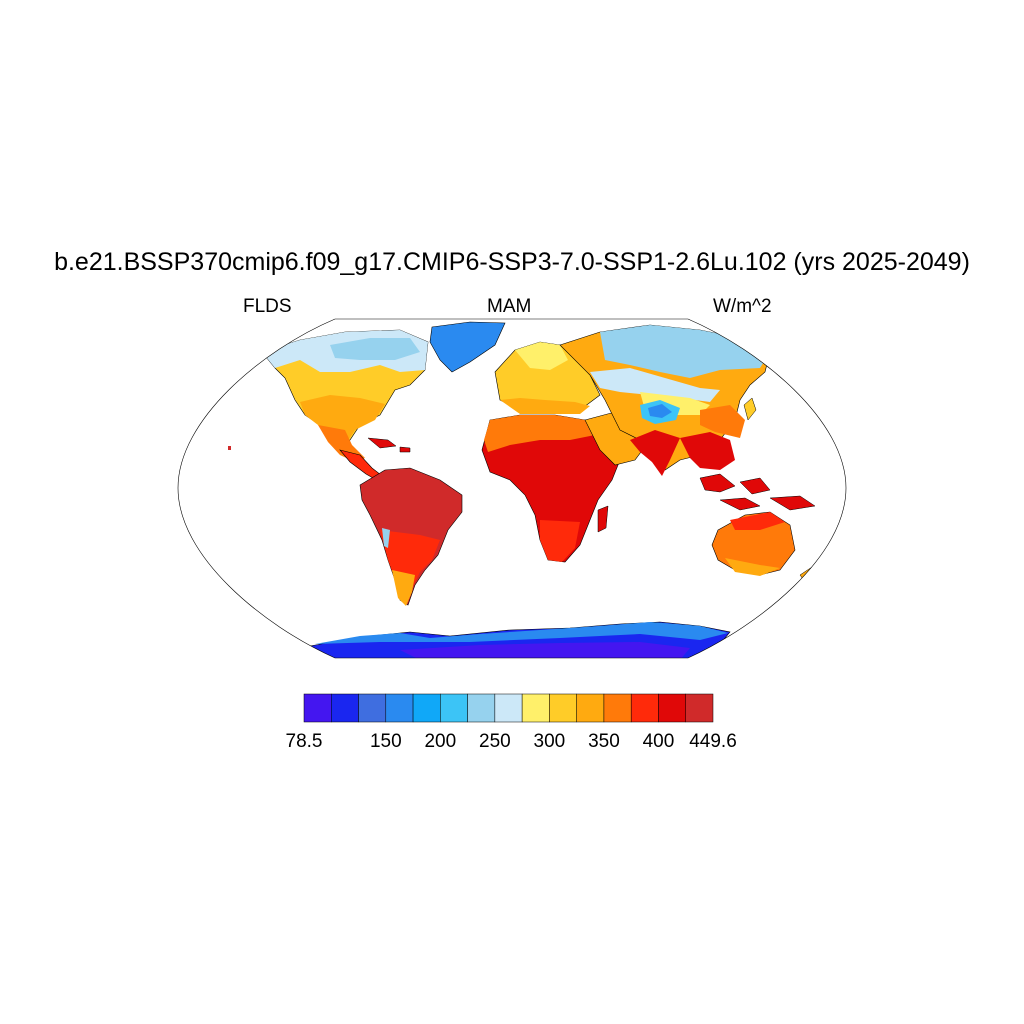  I want to click on caribbean-islands, so click(389, 445).